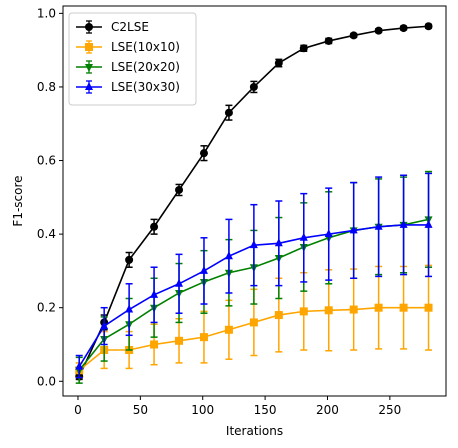 The height and width of the screenshot is (448, 458). Describe the element at coordinates (46, 381) in the screenshot. I see `y-tick-label: 0.0` at that location.